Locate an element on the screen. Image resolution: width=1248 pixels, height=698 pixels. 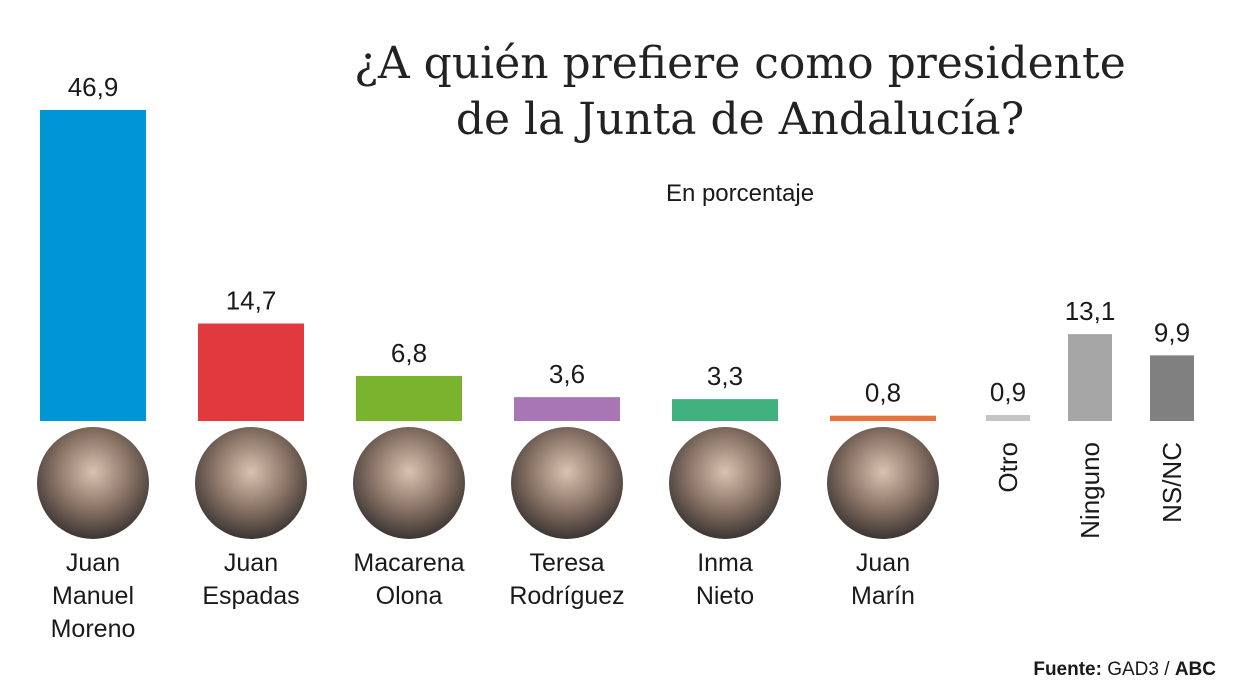
name-line: Espadas is located at coordinates (251, 596).